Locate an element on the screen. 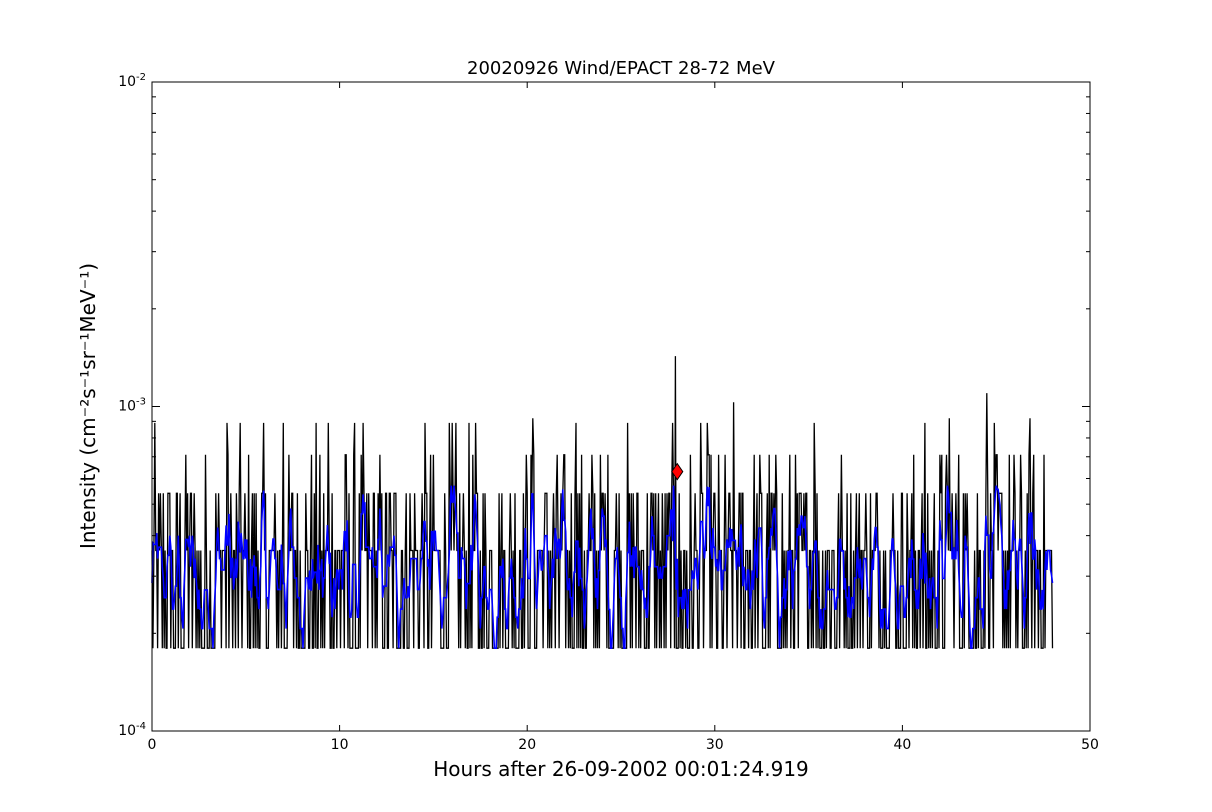 Image resolution: width=1212 pixels, height=812 pixels. marker-layer is located at coordinates (677, 471).